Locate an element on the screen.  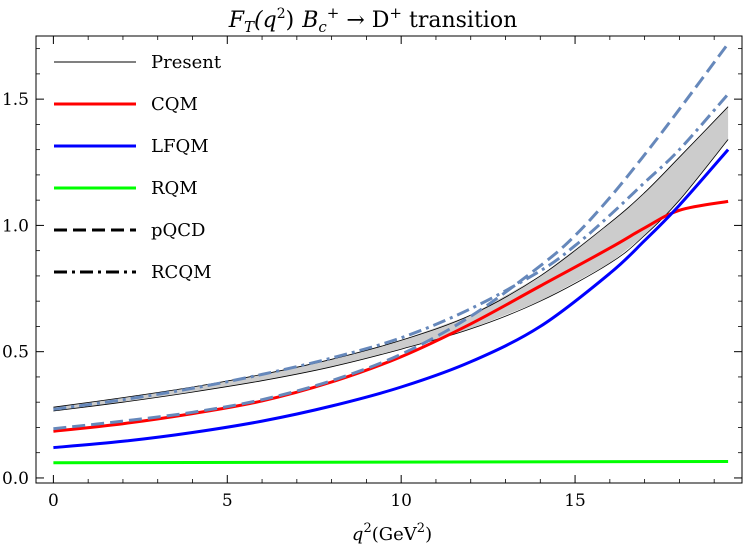
chart-title: FT(q2) Bc+ → D+ transition is located at coordinates (373, 20).